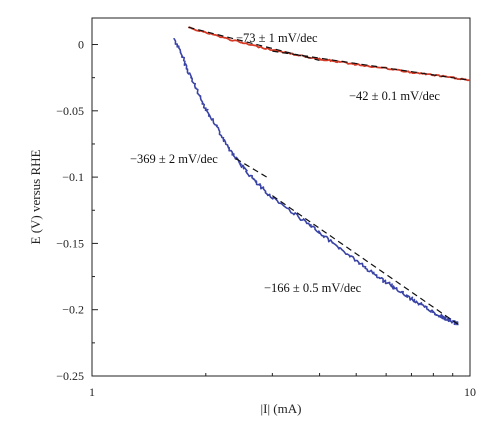 The height and width of the screenshot is (447, 500). What do you see at coordinates (73, 310) in the screenshot?
I see `y-tick-label: −0.2` at bounding box center [73, 310].